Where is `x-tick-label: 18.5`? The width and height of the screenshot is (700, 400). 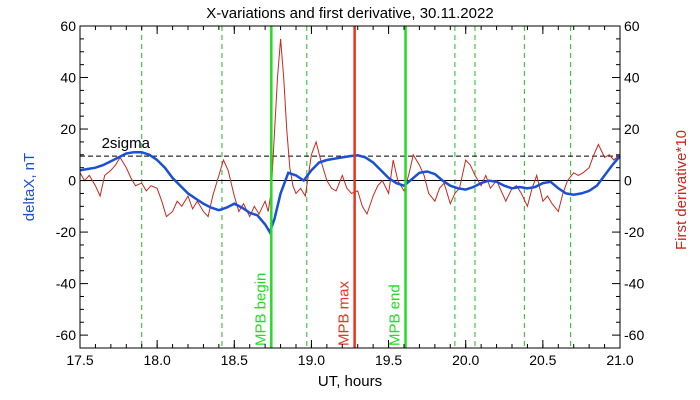 x-tick-label: 18.5 is located at coordinates (234, 360).